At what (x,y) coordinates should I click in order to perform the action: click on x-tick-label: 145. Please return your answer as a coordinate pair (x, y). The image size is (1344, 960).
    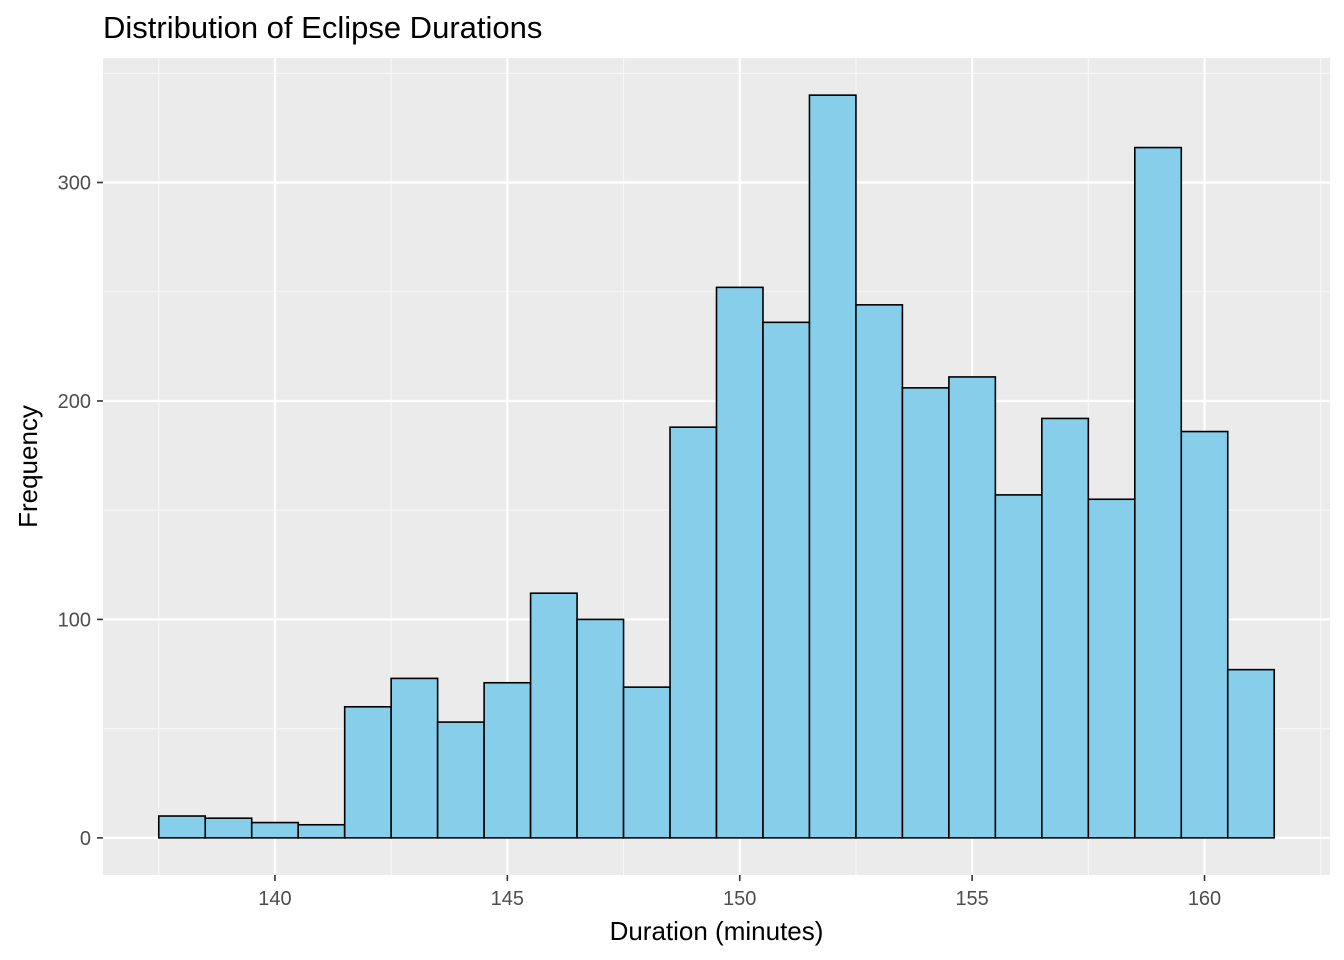
    Looking at the image, I should click on (507, 899).